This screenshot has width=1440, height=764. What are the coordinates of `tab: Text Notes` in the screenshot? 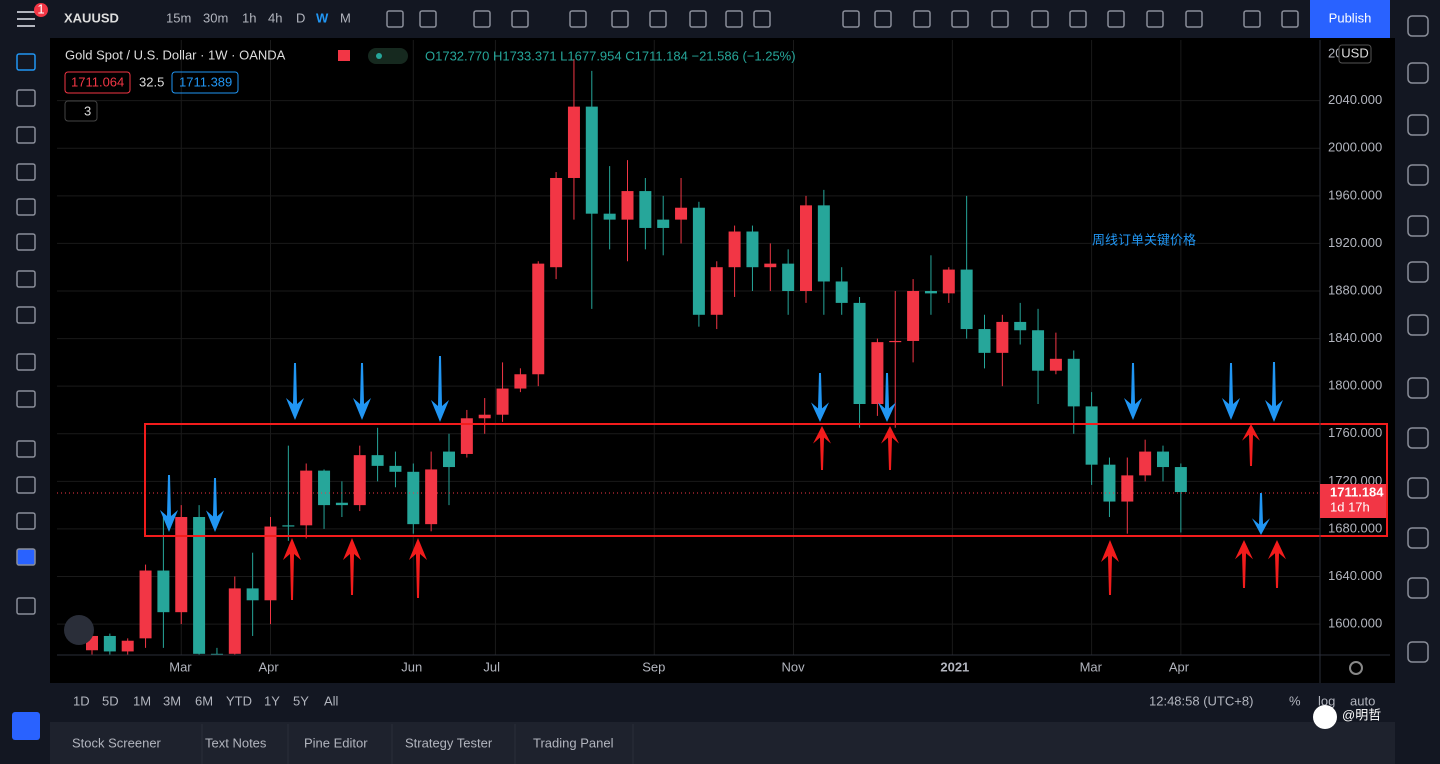 It's located at (236, 742).